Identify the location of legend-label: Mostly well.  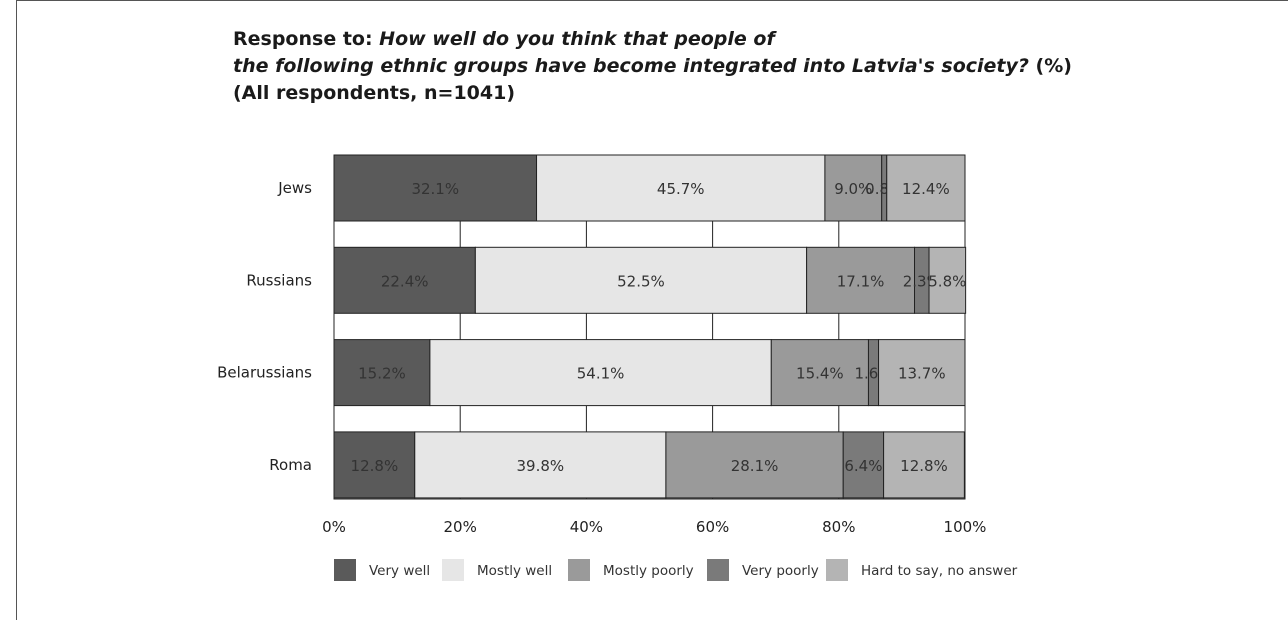
(514, 571).